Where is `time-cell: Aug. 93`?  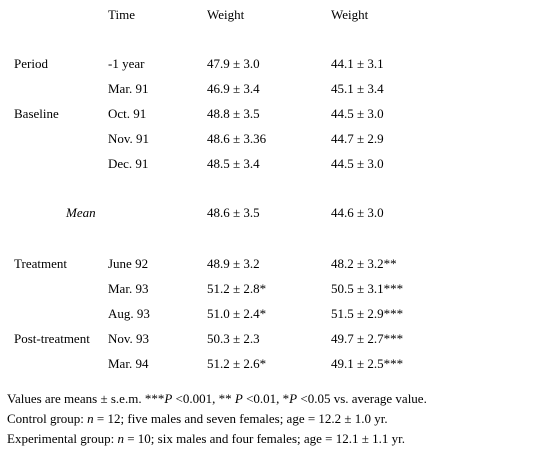 time-cell: Aug. 93 is located at coordinates (129, 313).